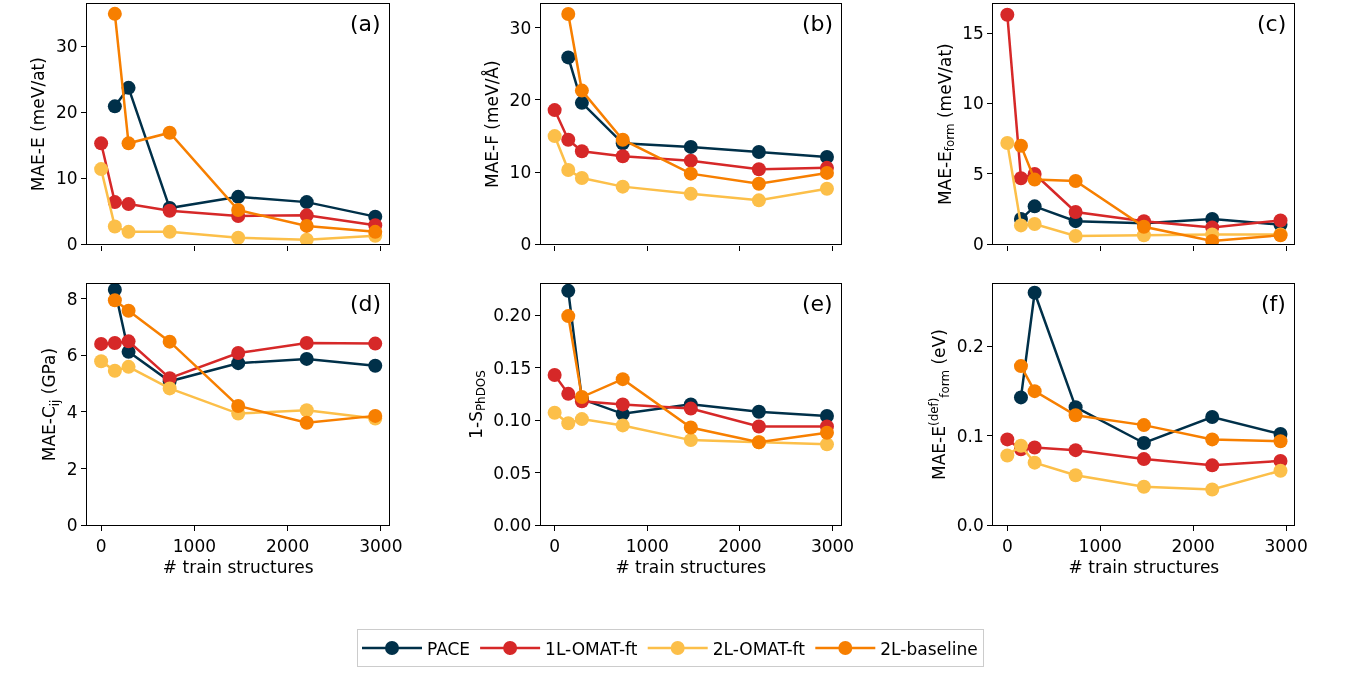 This screenshot has width=1354, height=689. I want to click on annotation: (f), so click(1273, 303).